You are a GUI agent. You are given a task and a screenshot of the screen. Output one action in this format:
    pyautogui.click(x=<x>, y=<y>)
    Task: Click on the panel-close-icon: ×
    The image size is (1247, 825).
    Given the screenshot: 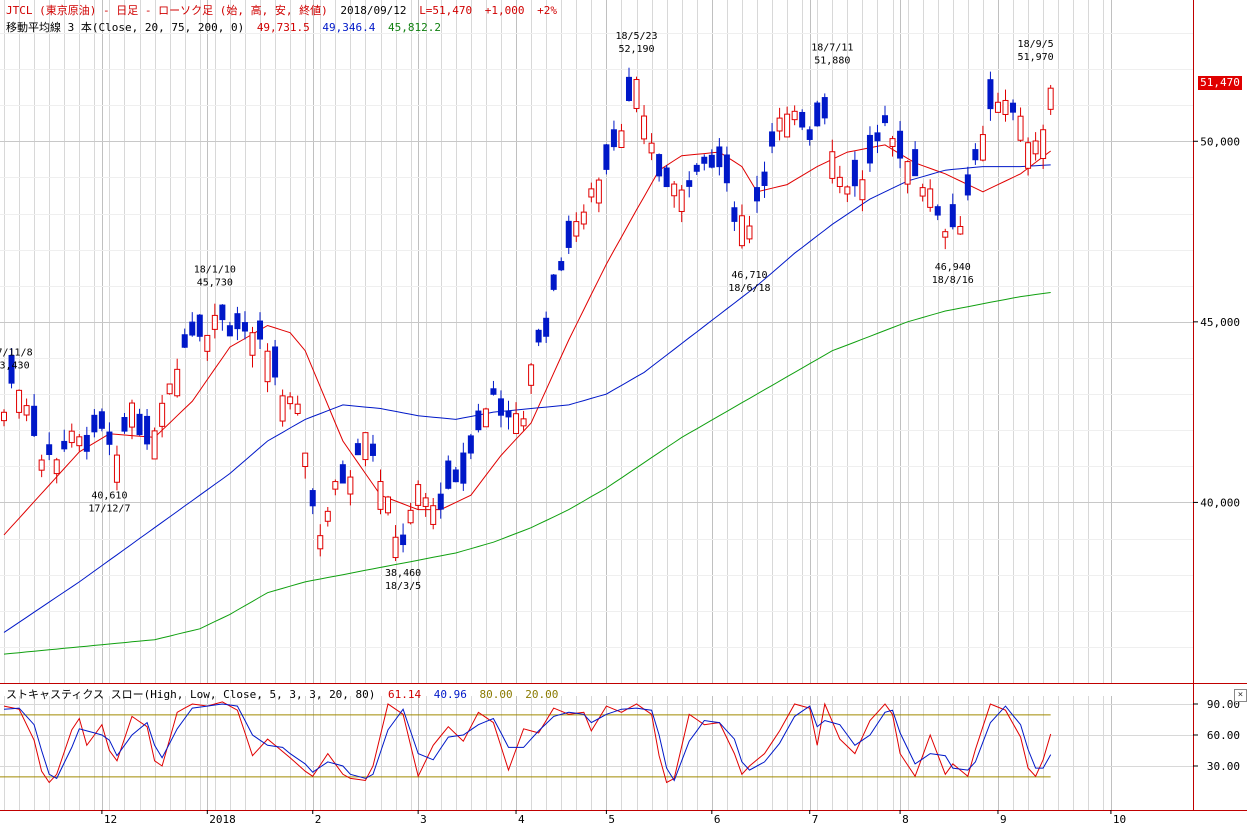 What is the action you would take?
    pyautogui.click(x=1240, y=695)
    